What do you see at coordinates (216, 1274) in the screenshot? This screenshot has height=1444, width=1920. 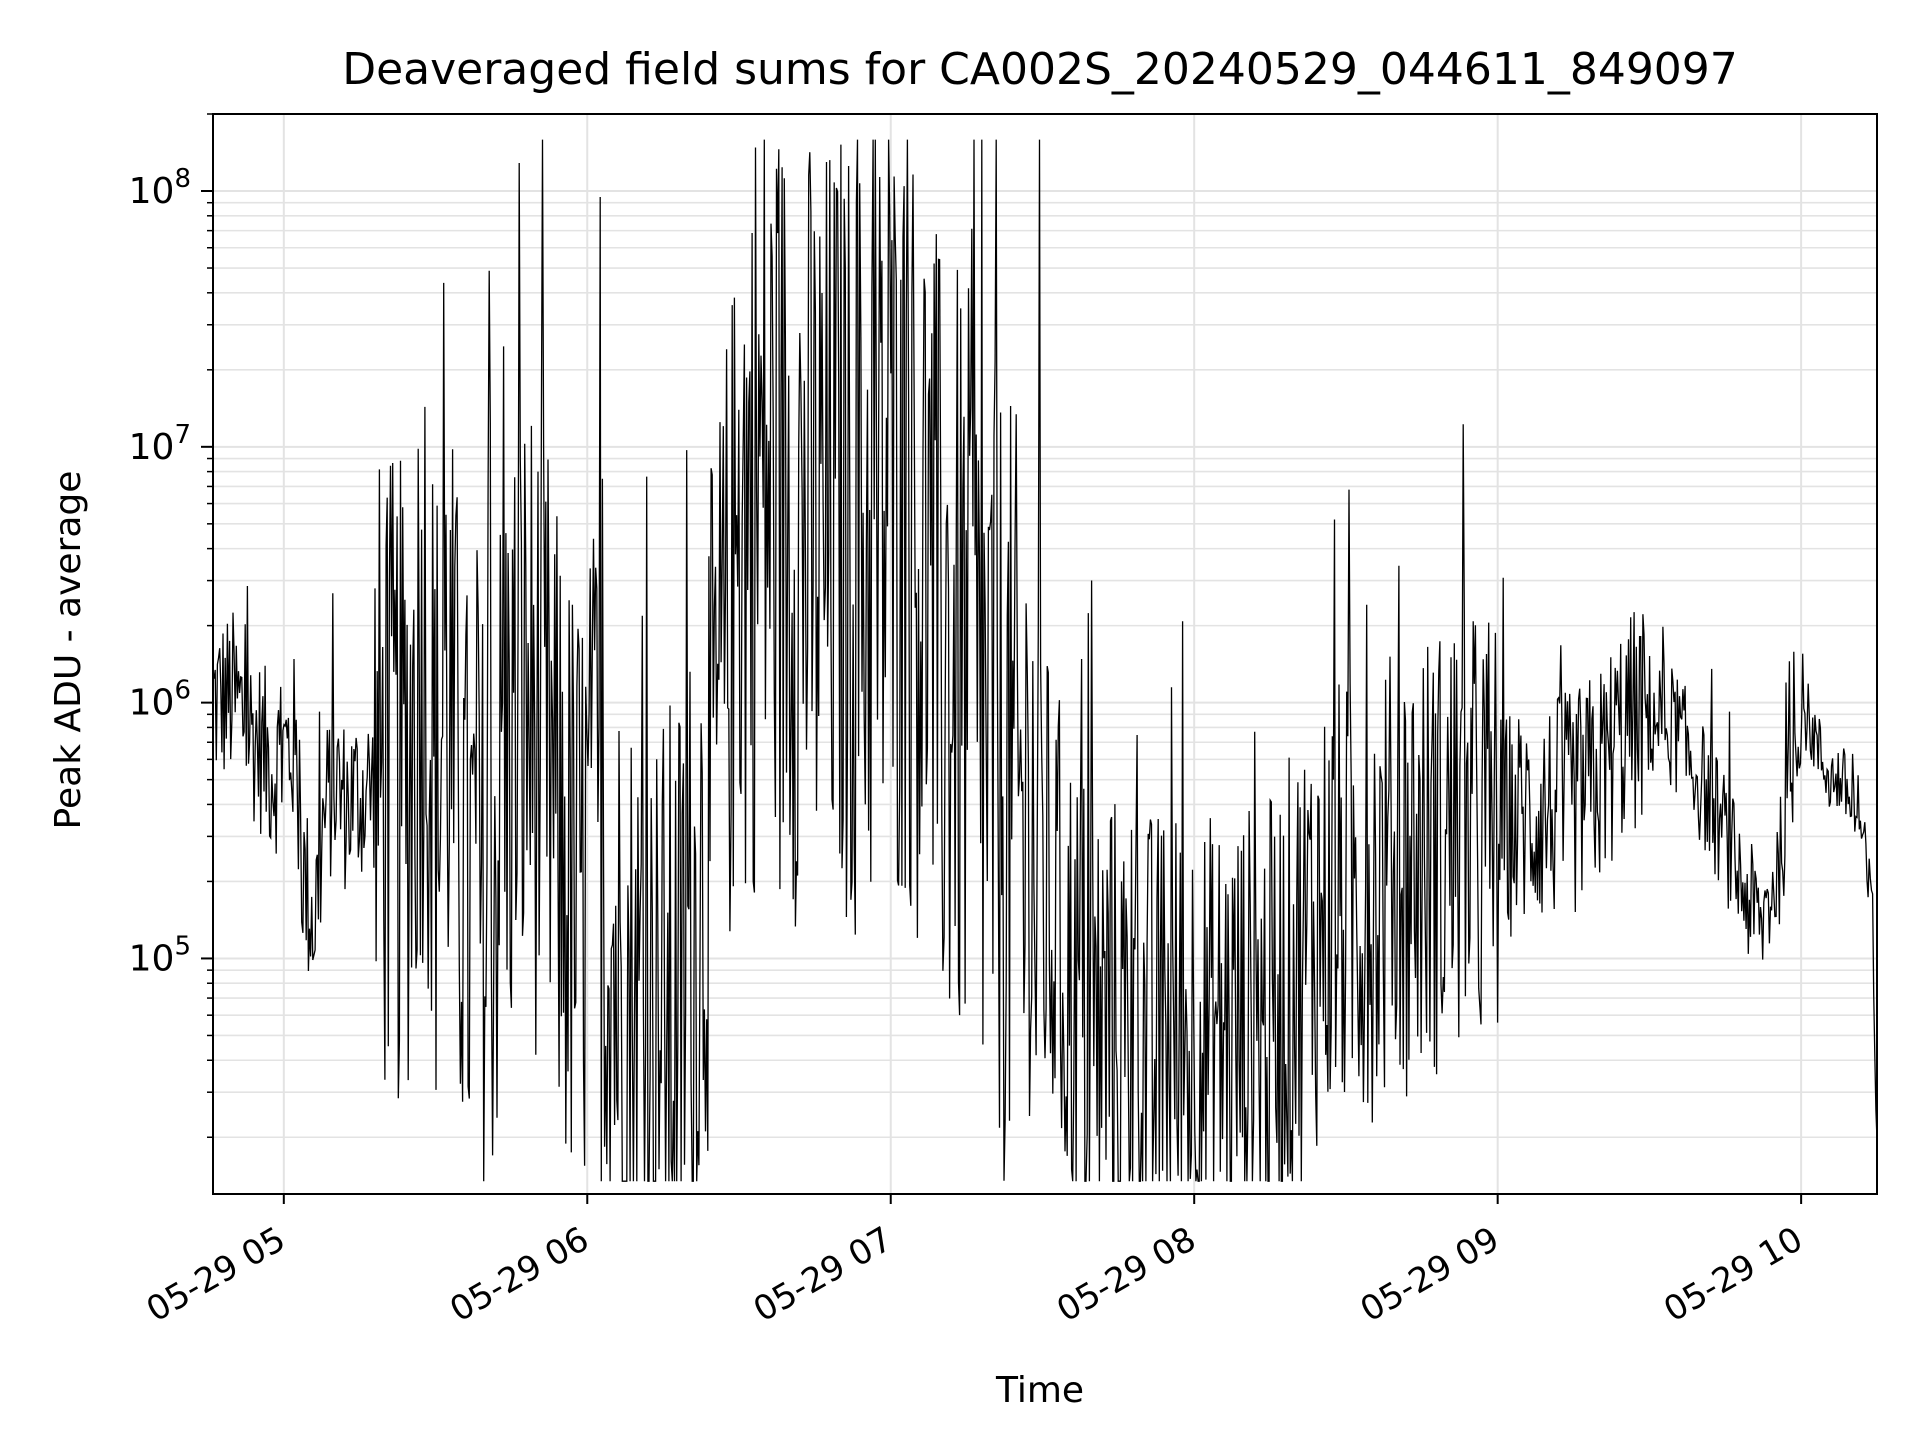 I see `x-tick-label: 05-29 05` at bounding box center [216, 1274].